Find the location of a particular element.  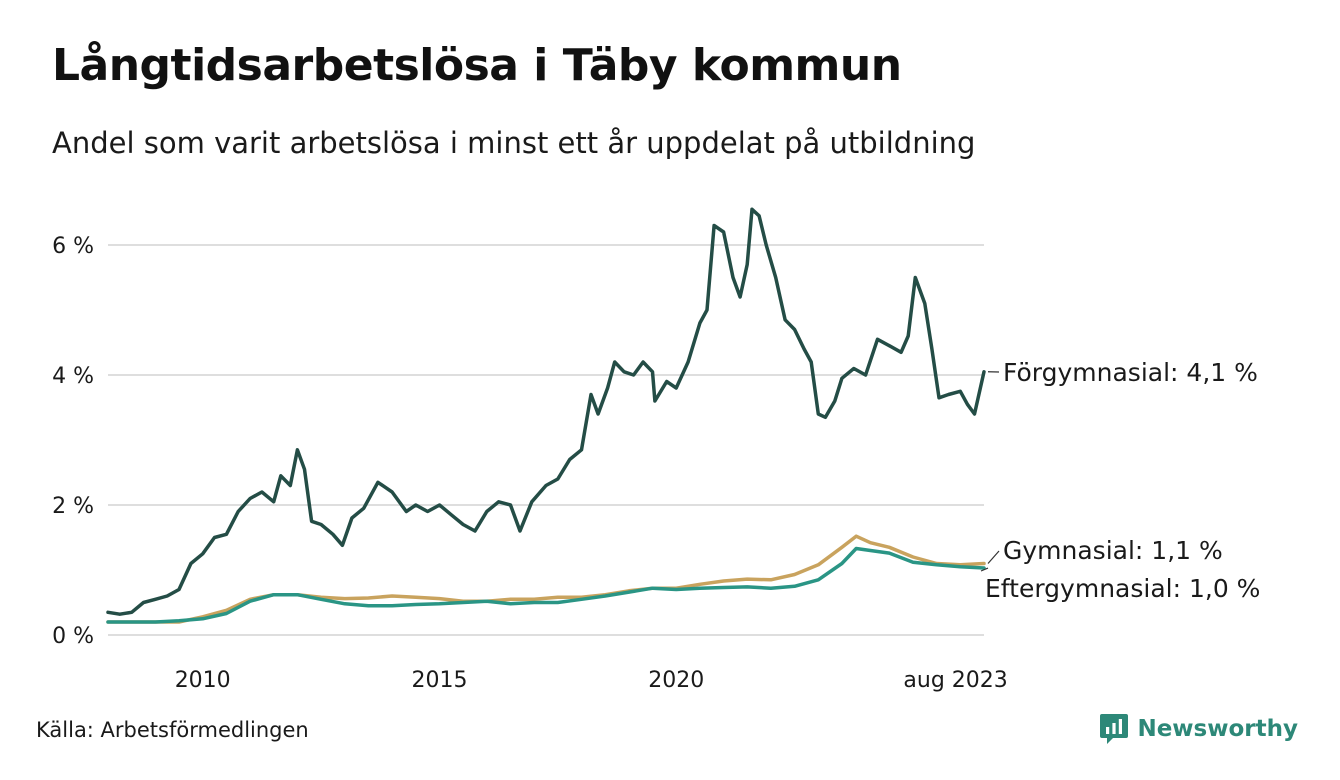

series-line-gymnasial is located at coordinates (546, 579).